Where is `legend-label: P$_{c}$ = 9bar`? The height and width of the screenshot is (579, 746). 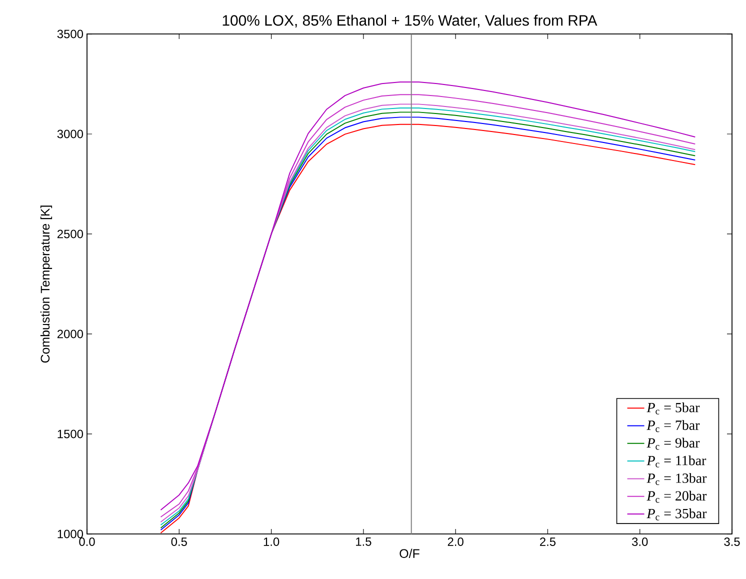 legend-label: P$_{c}$ = 9bar is located at coordinates (673, 444).